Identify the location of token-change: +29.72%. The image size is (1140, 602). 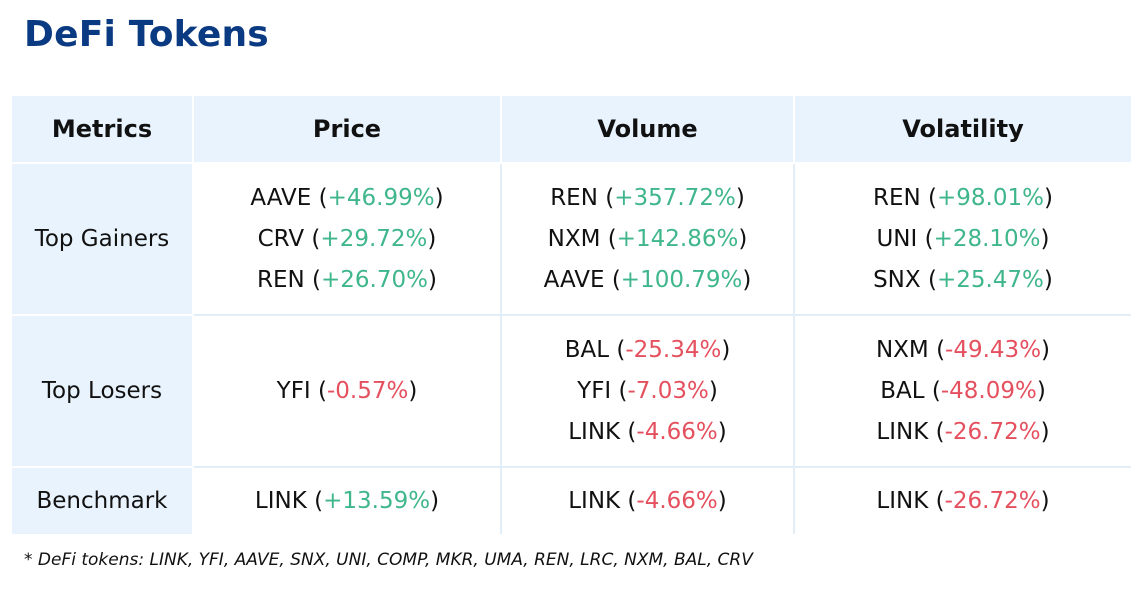
(374, 238).